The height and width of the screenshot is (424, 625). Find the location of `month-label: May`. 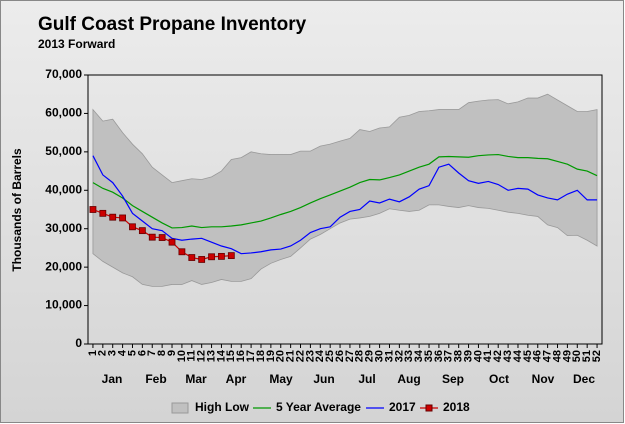

month-label: May is located at coordinates (281, 379).